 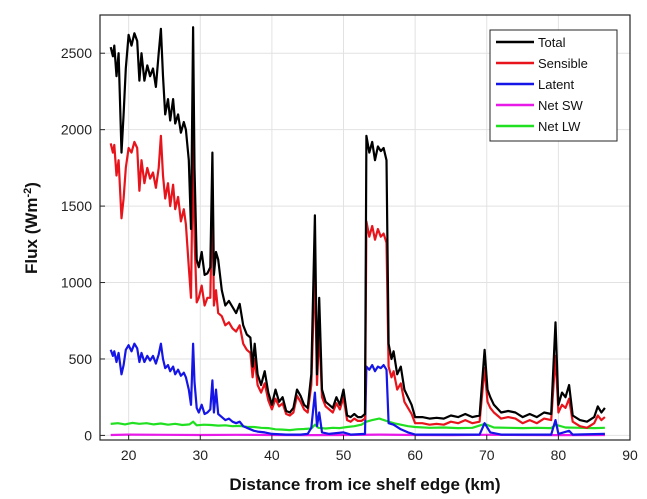 What do you see at coordinates (83, 244) in the screenshot?
I see `y-axis-ticks: 0 500 1000 1500 2000 2500` at bounding box center [83, 244].